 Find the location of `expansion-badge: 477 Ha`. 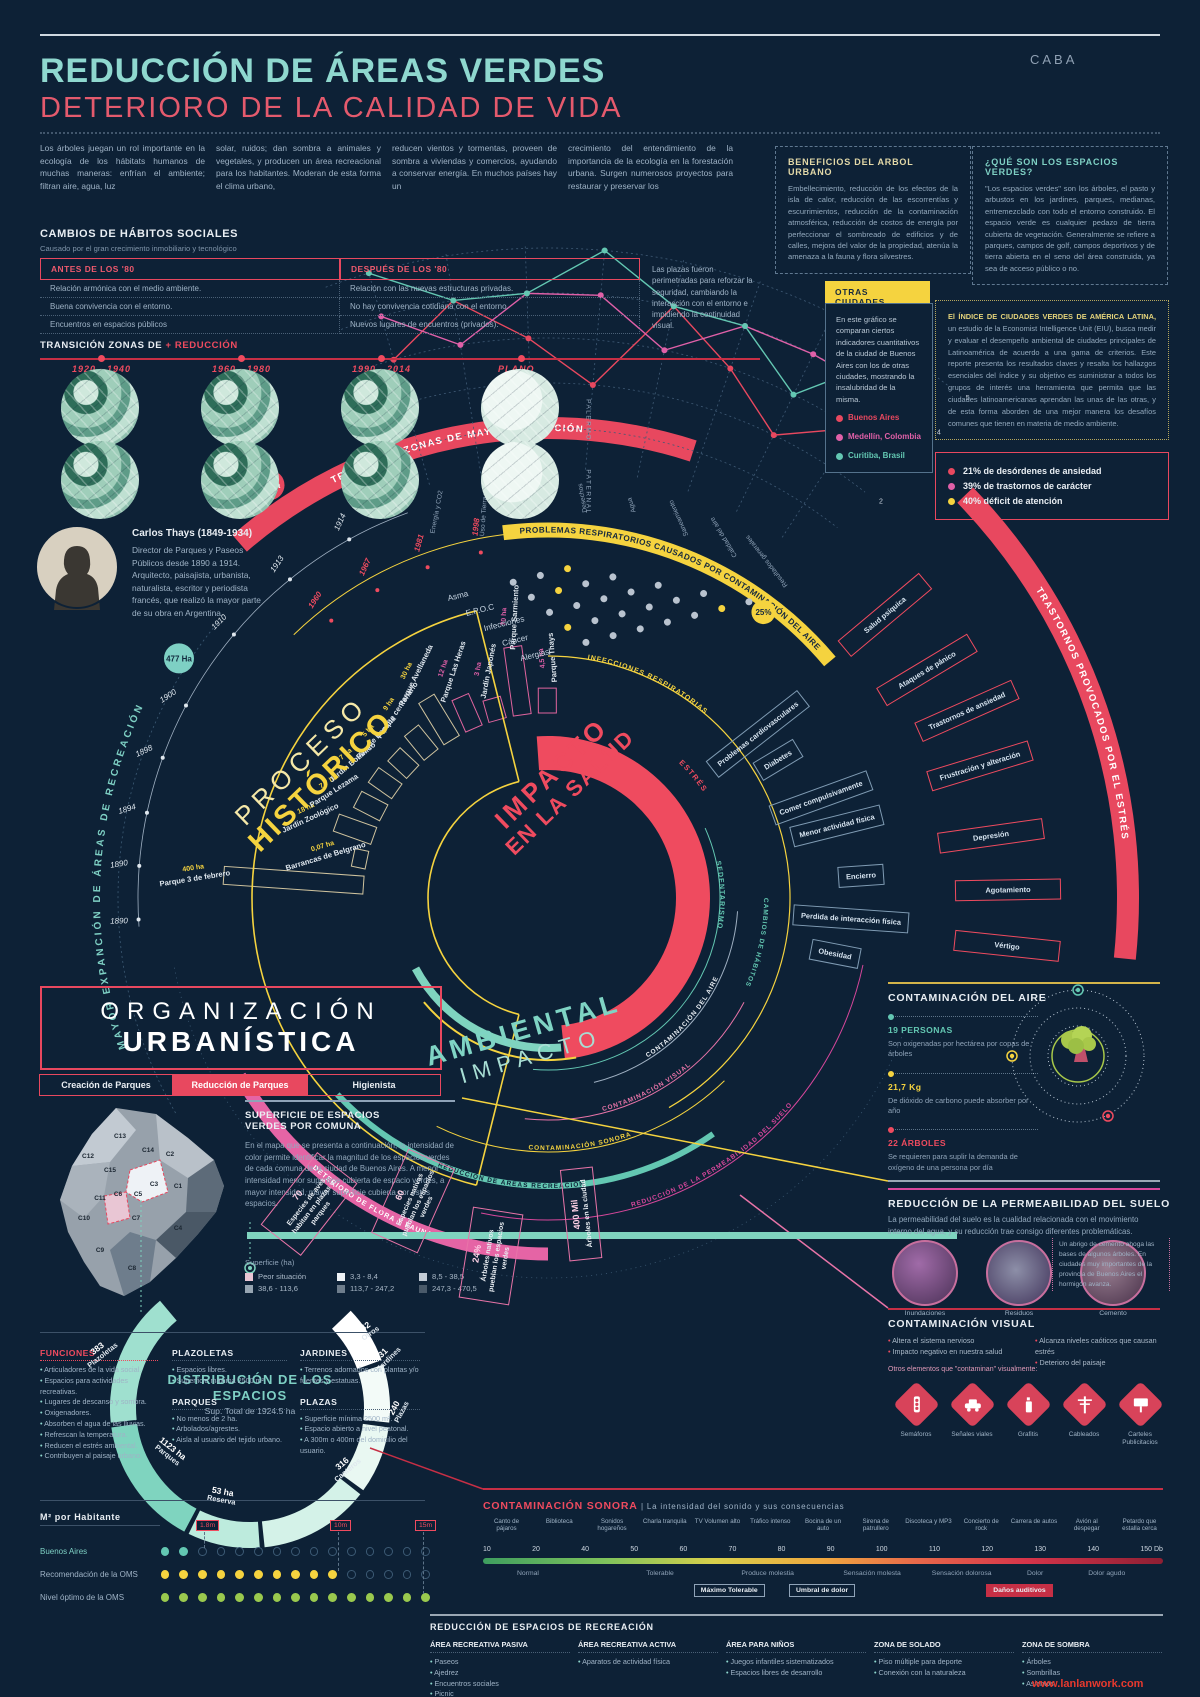

expansion-badge: 477 Ha is located at coordinates (179, 658).